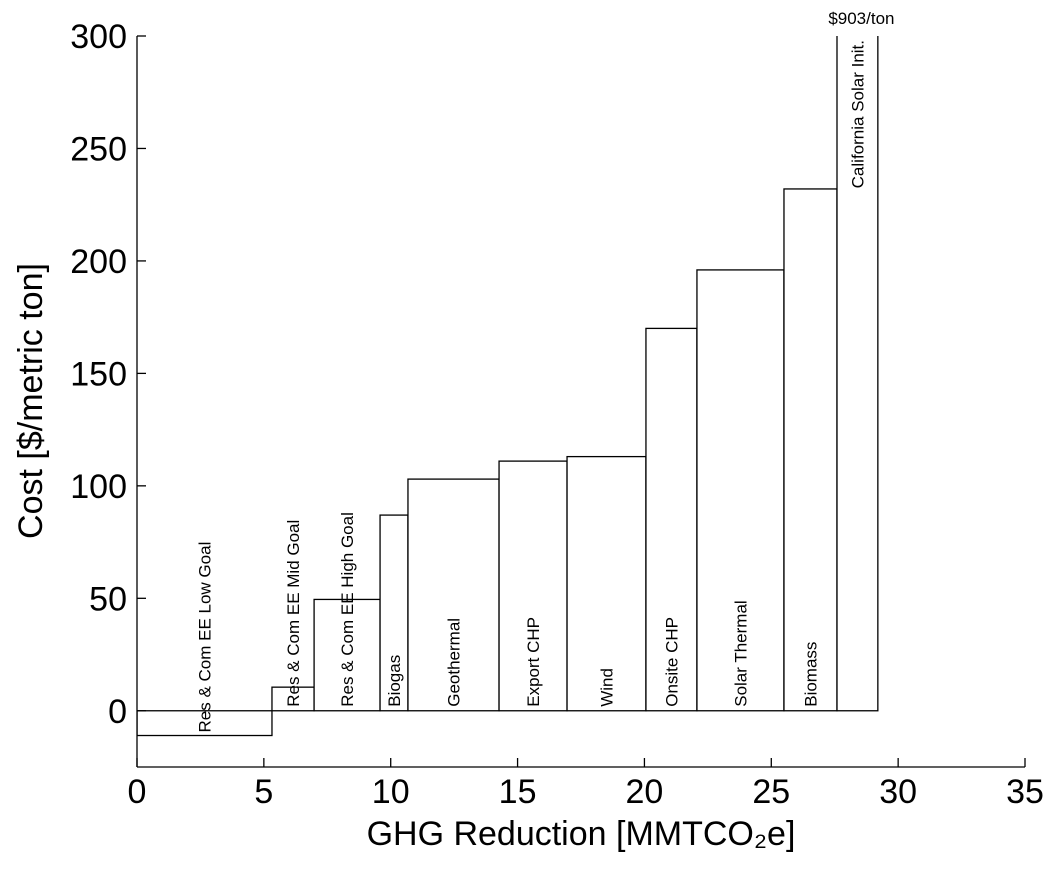  What do you see at coordinates (645, 792) in the screenshot?
I see `x-tick-label: 20` at bounding box center [645, 792].